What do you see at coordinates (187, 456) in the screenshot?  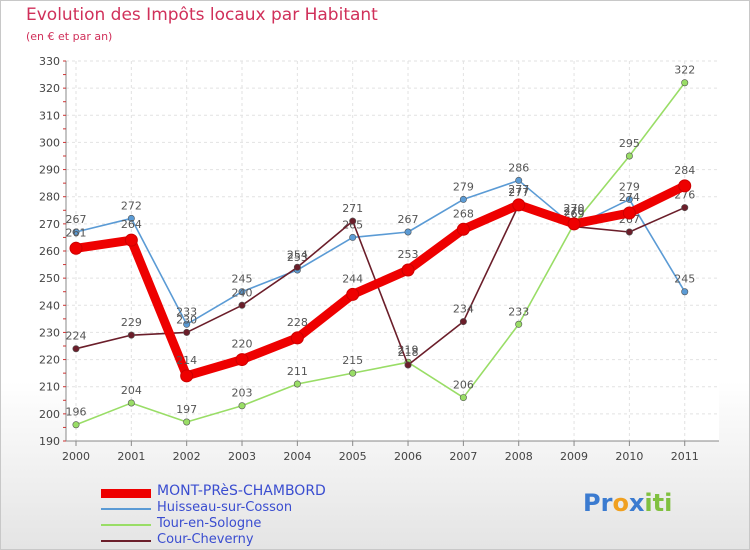 I see `x-tick-label-2002: 2002` at bounding box center [187, 456].